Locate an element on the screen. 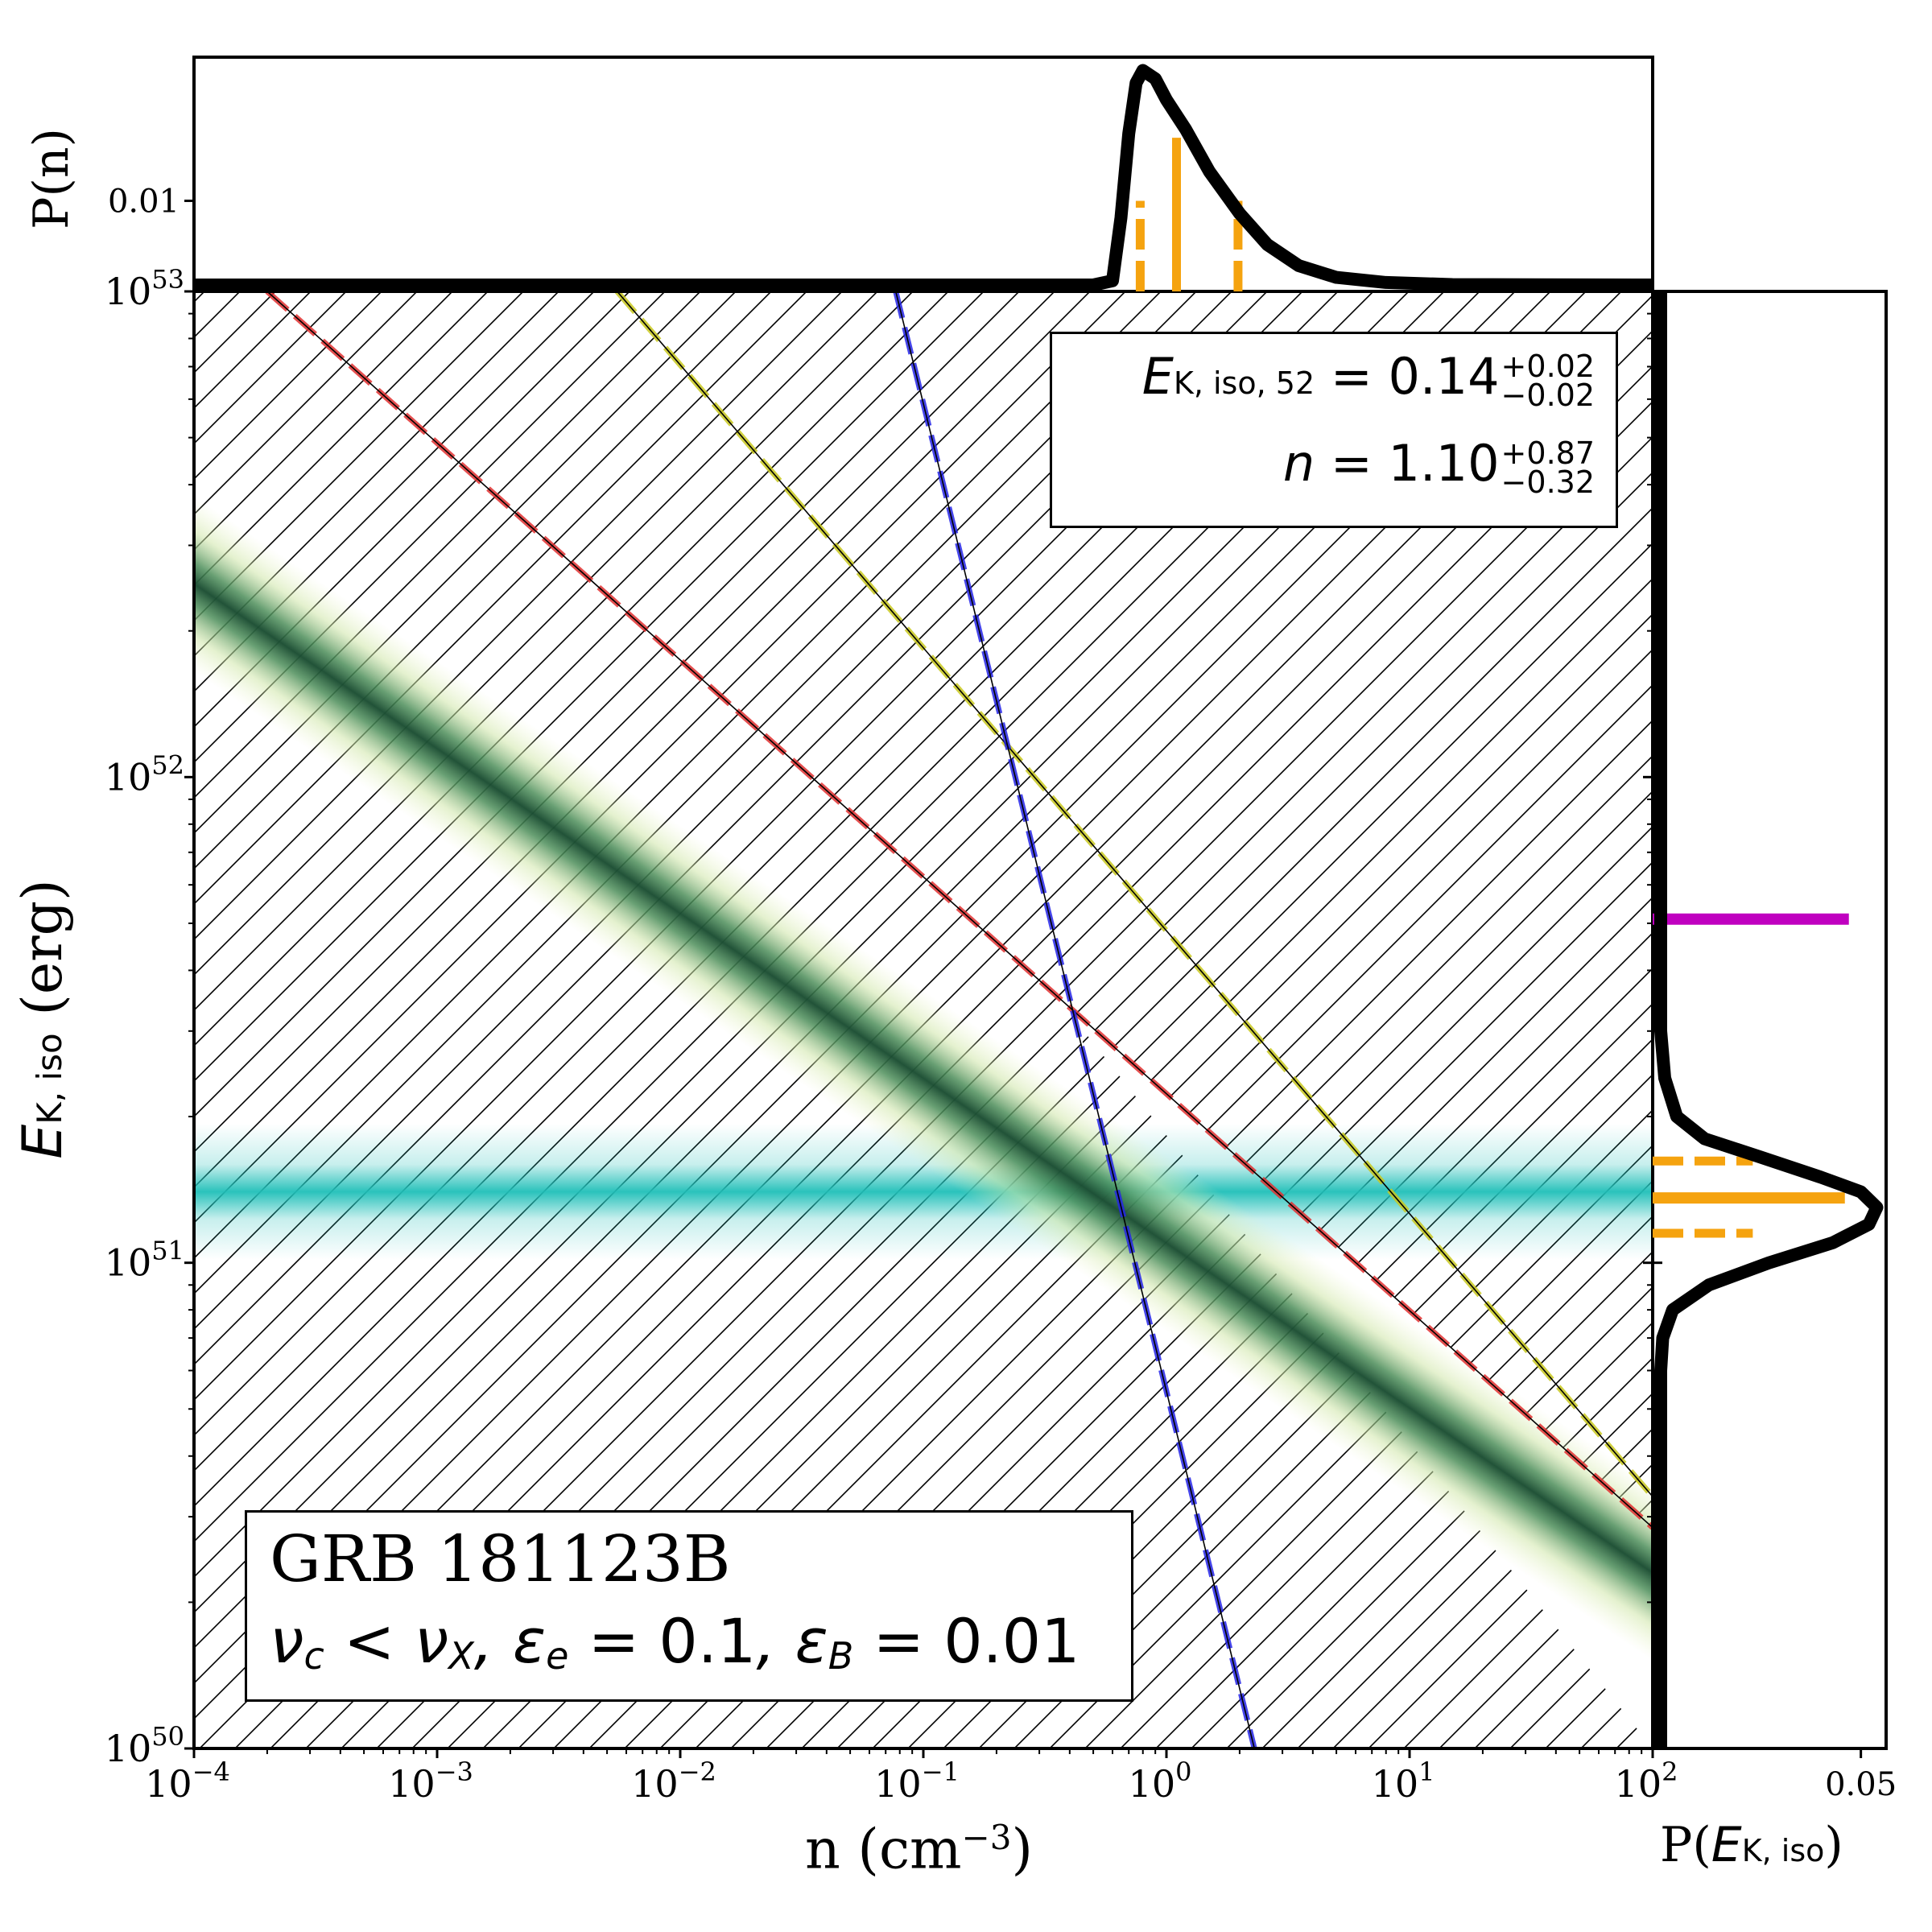 This screenshot has height=1932, width=1932. grb-lt: < is located at coordinates (369, 1641).